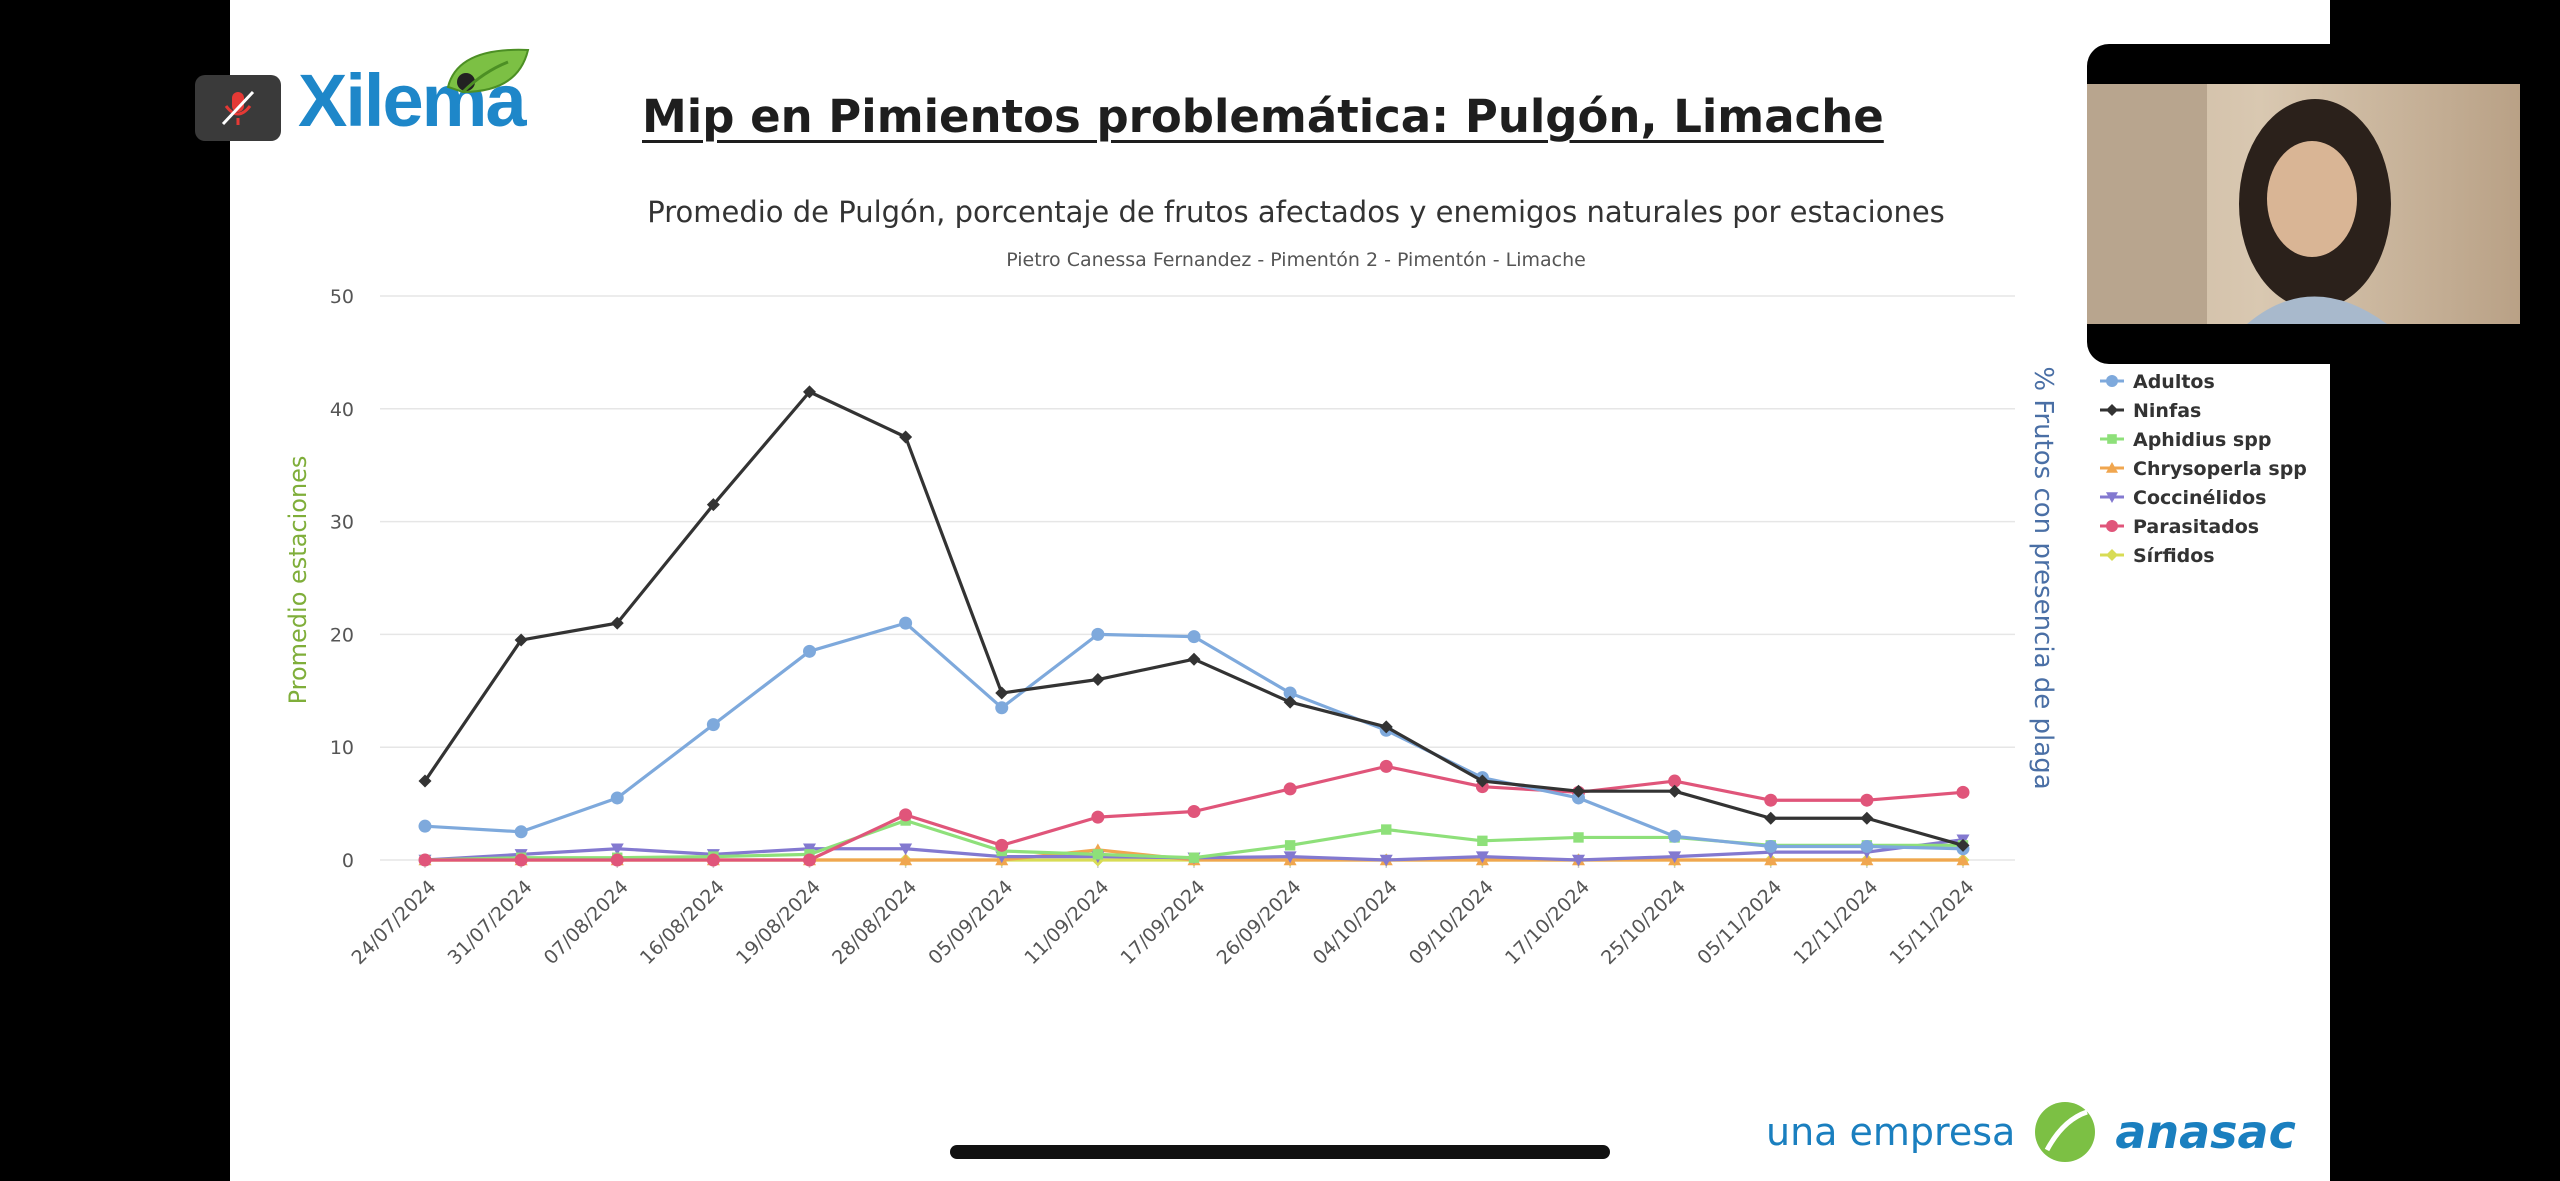 Image resolution: width=2560 pixels, height=1181 pixels. I want to click on y-tick-label: 30, so click(342, 523).